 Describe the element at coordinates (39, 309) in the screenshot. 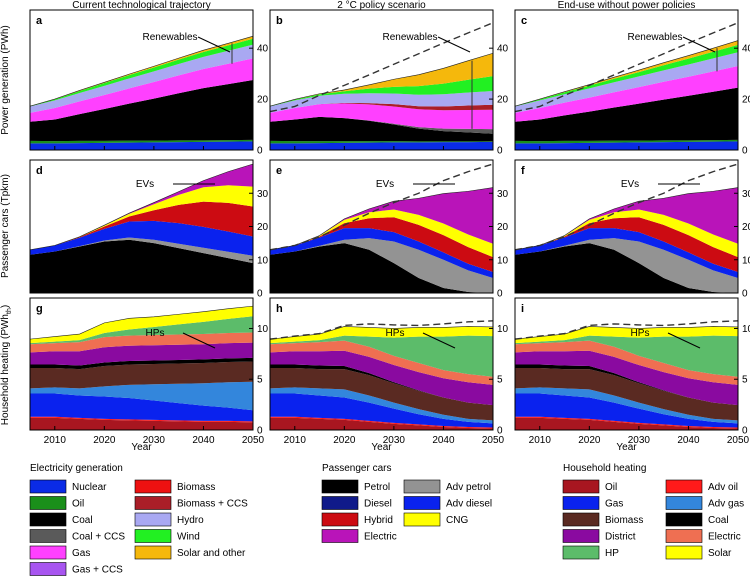

I see `panel-letter: g` at that location.